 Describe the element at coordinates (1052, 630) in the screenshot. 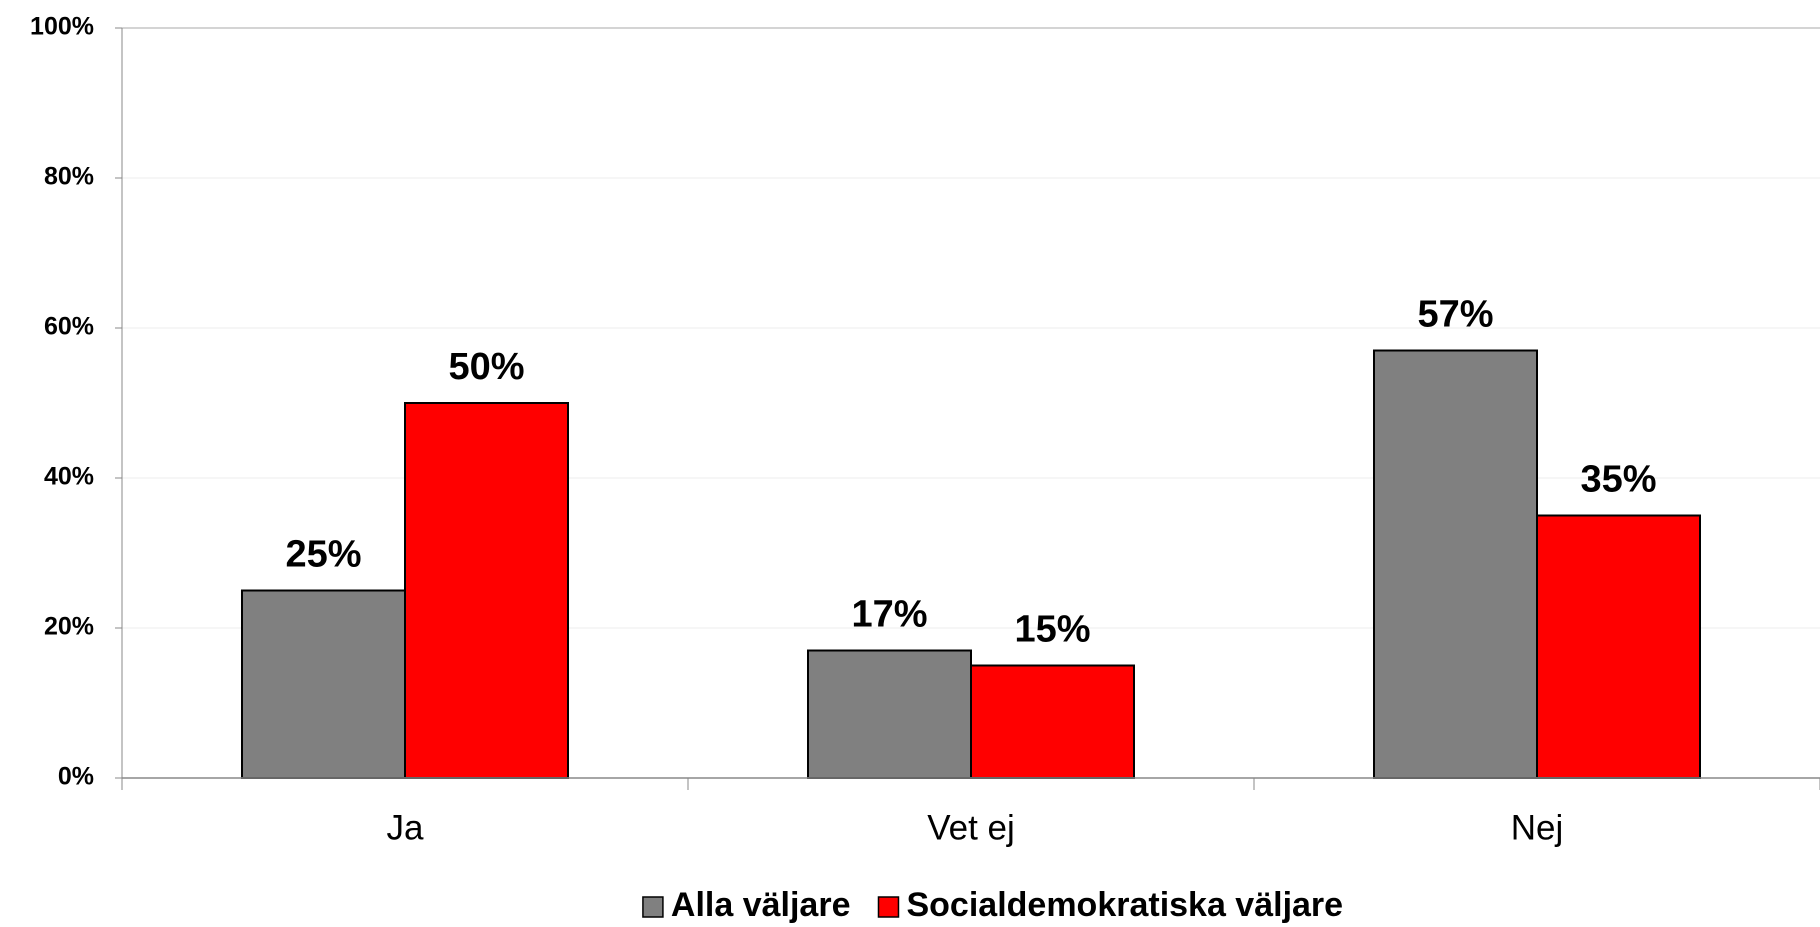

I see `data-label: 15%` at that location.